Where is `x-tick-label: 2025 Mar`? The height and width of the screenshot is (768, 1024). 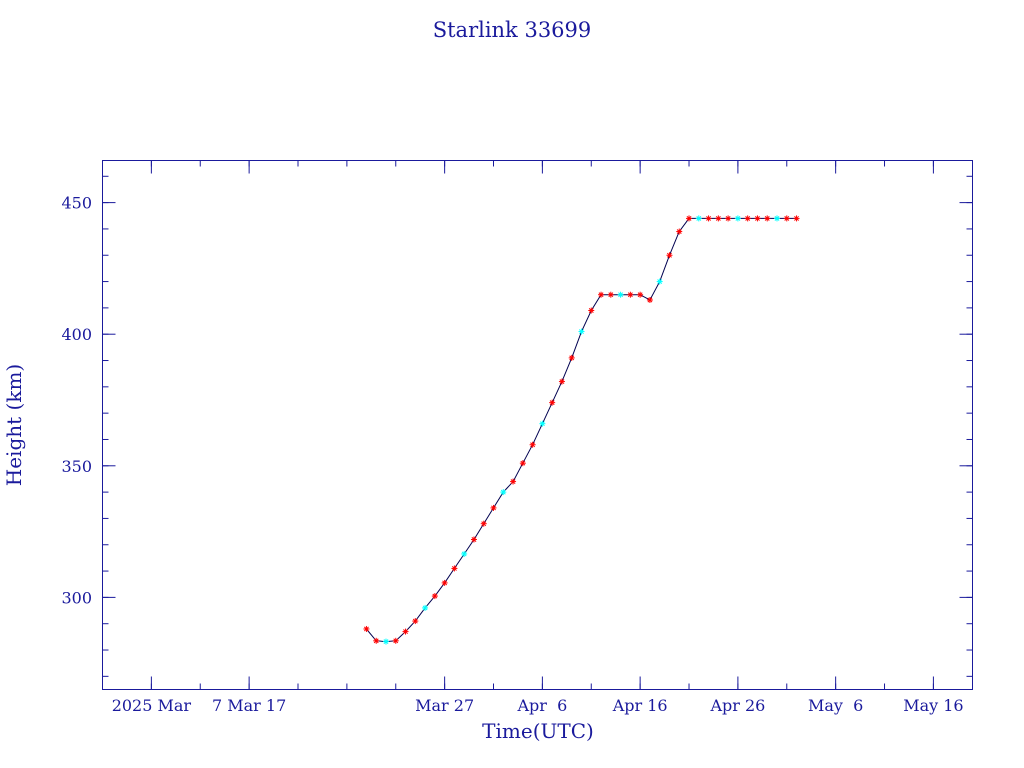
x-tick-label: 2025 Mar is located at coordinates (152, 705).